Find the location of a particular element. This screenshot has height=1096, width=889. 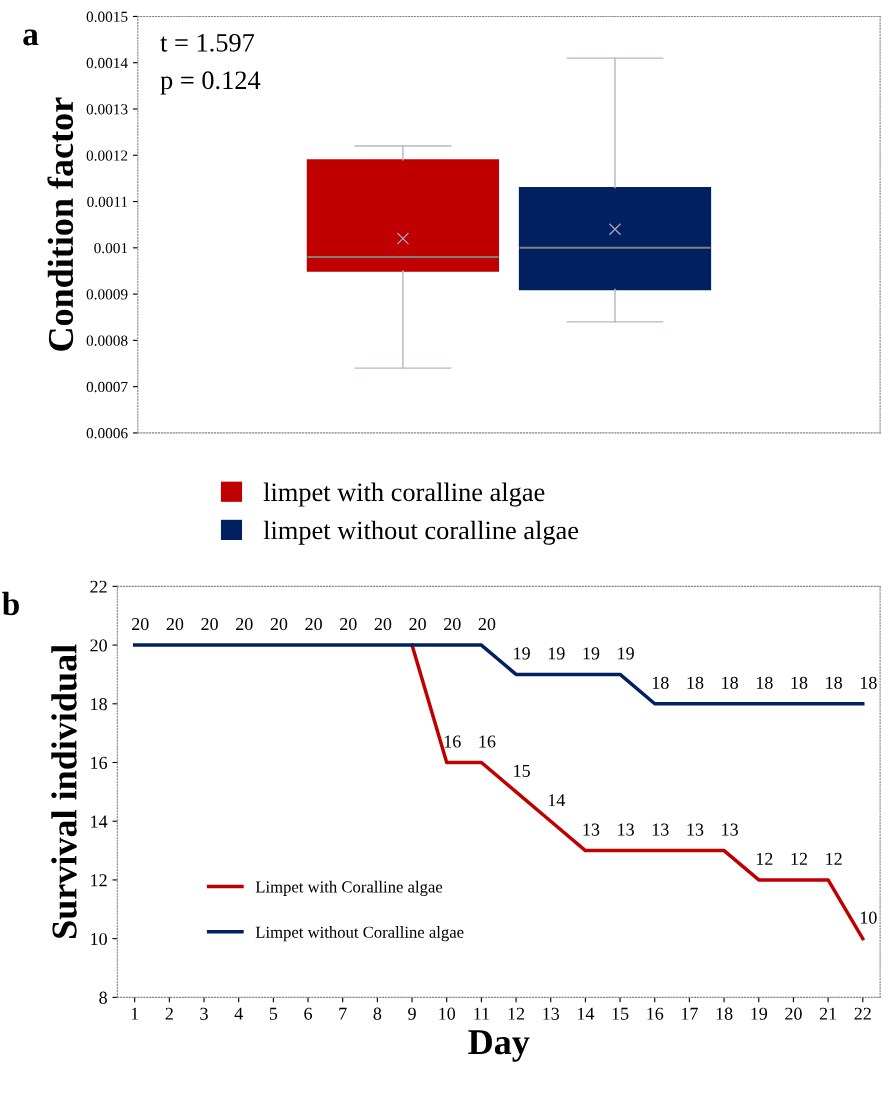

y-tick-label: 0.0011 is located at coordinates (107, 202).